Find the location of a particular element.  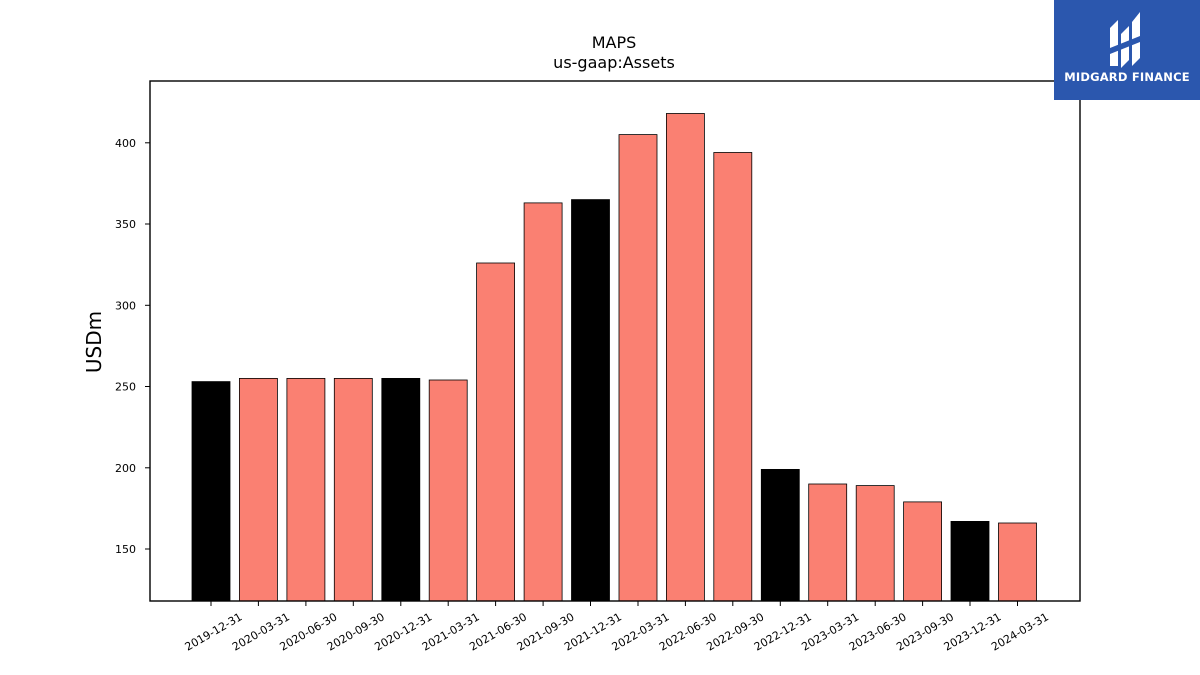

logo-text: MIDGARD FINANCE is located at coordinates (1127, 77).